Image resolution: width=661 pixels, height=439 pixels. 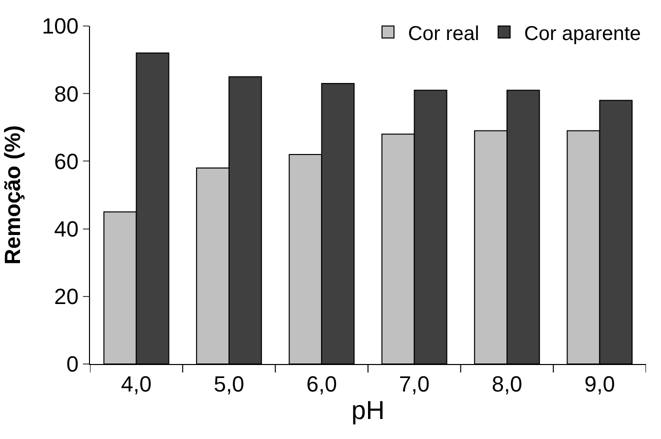 I want to click on y-tick-label: 40, so click(x=66, y=229).